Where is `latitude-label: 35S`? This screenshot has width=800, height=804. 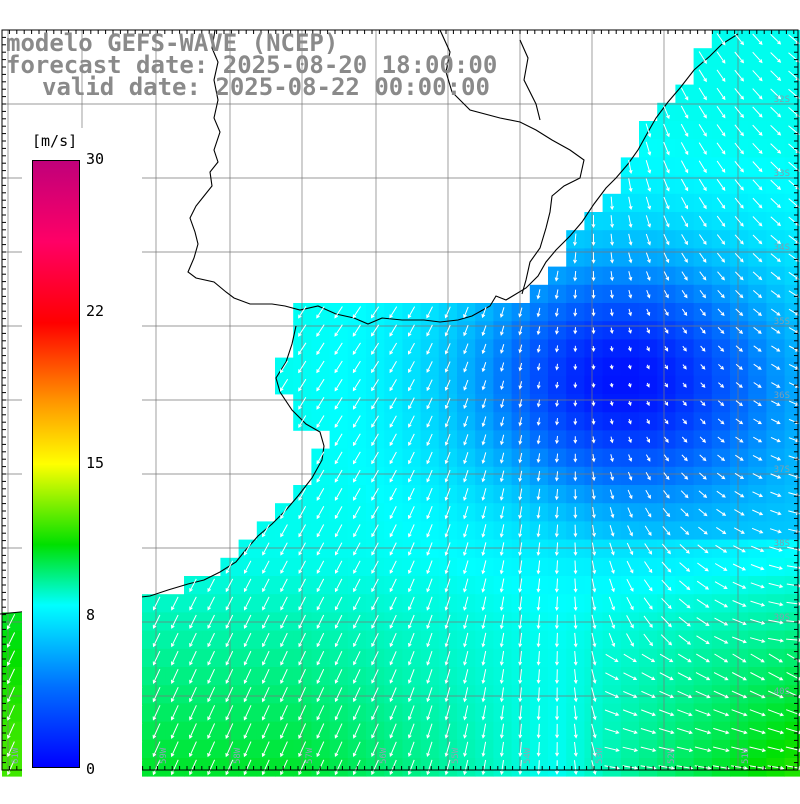
latitude-label: 35S is located at coordinates (782, 322).